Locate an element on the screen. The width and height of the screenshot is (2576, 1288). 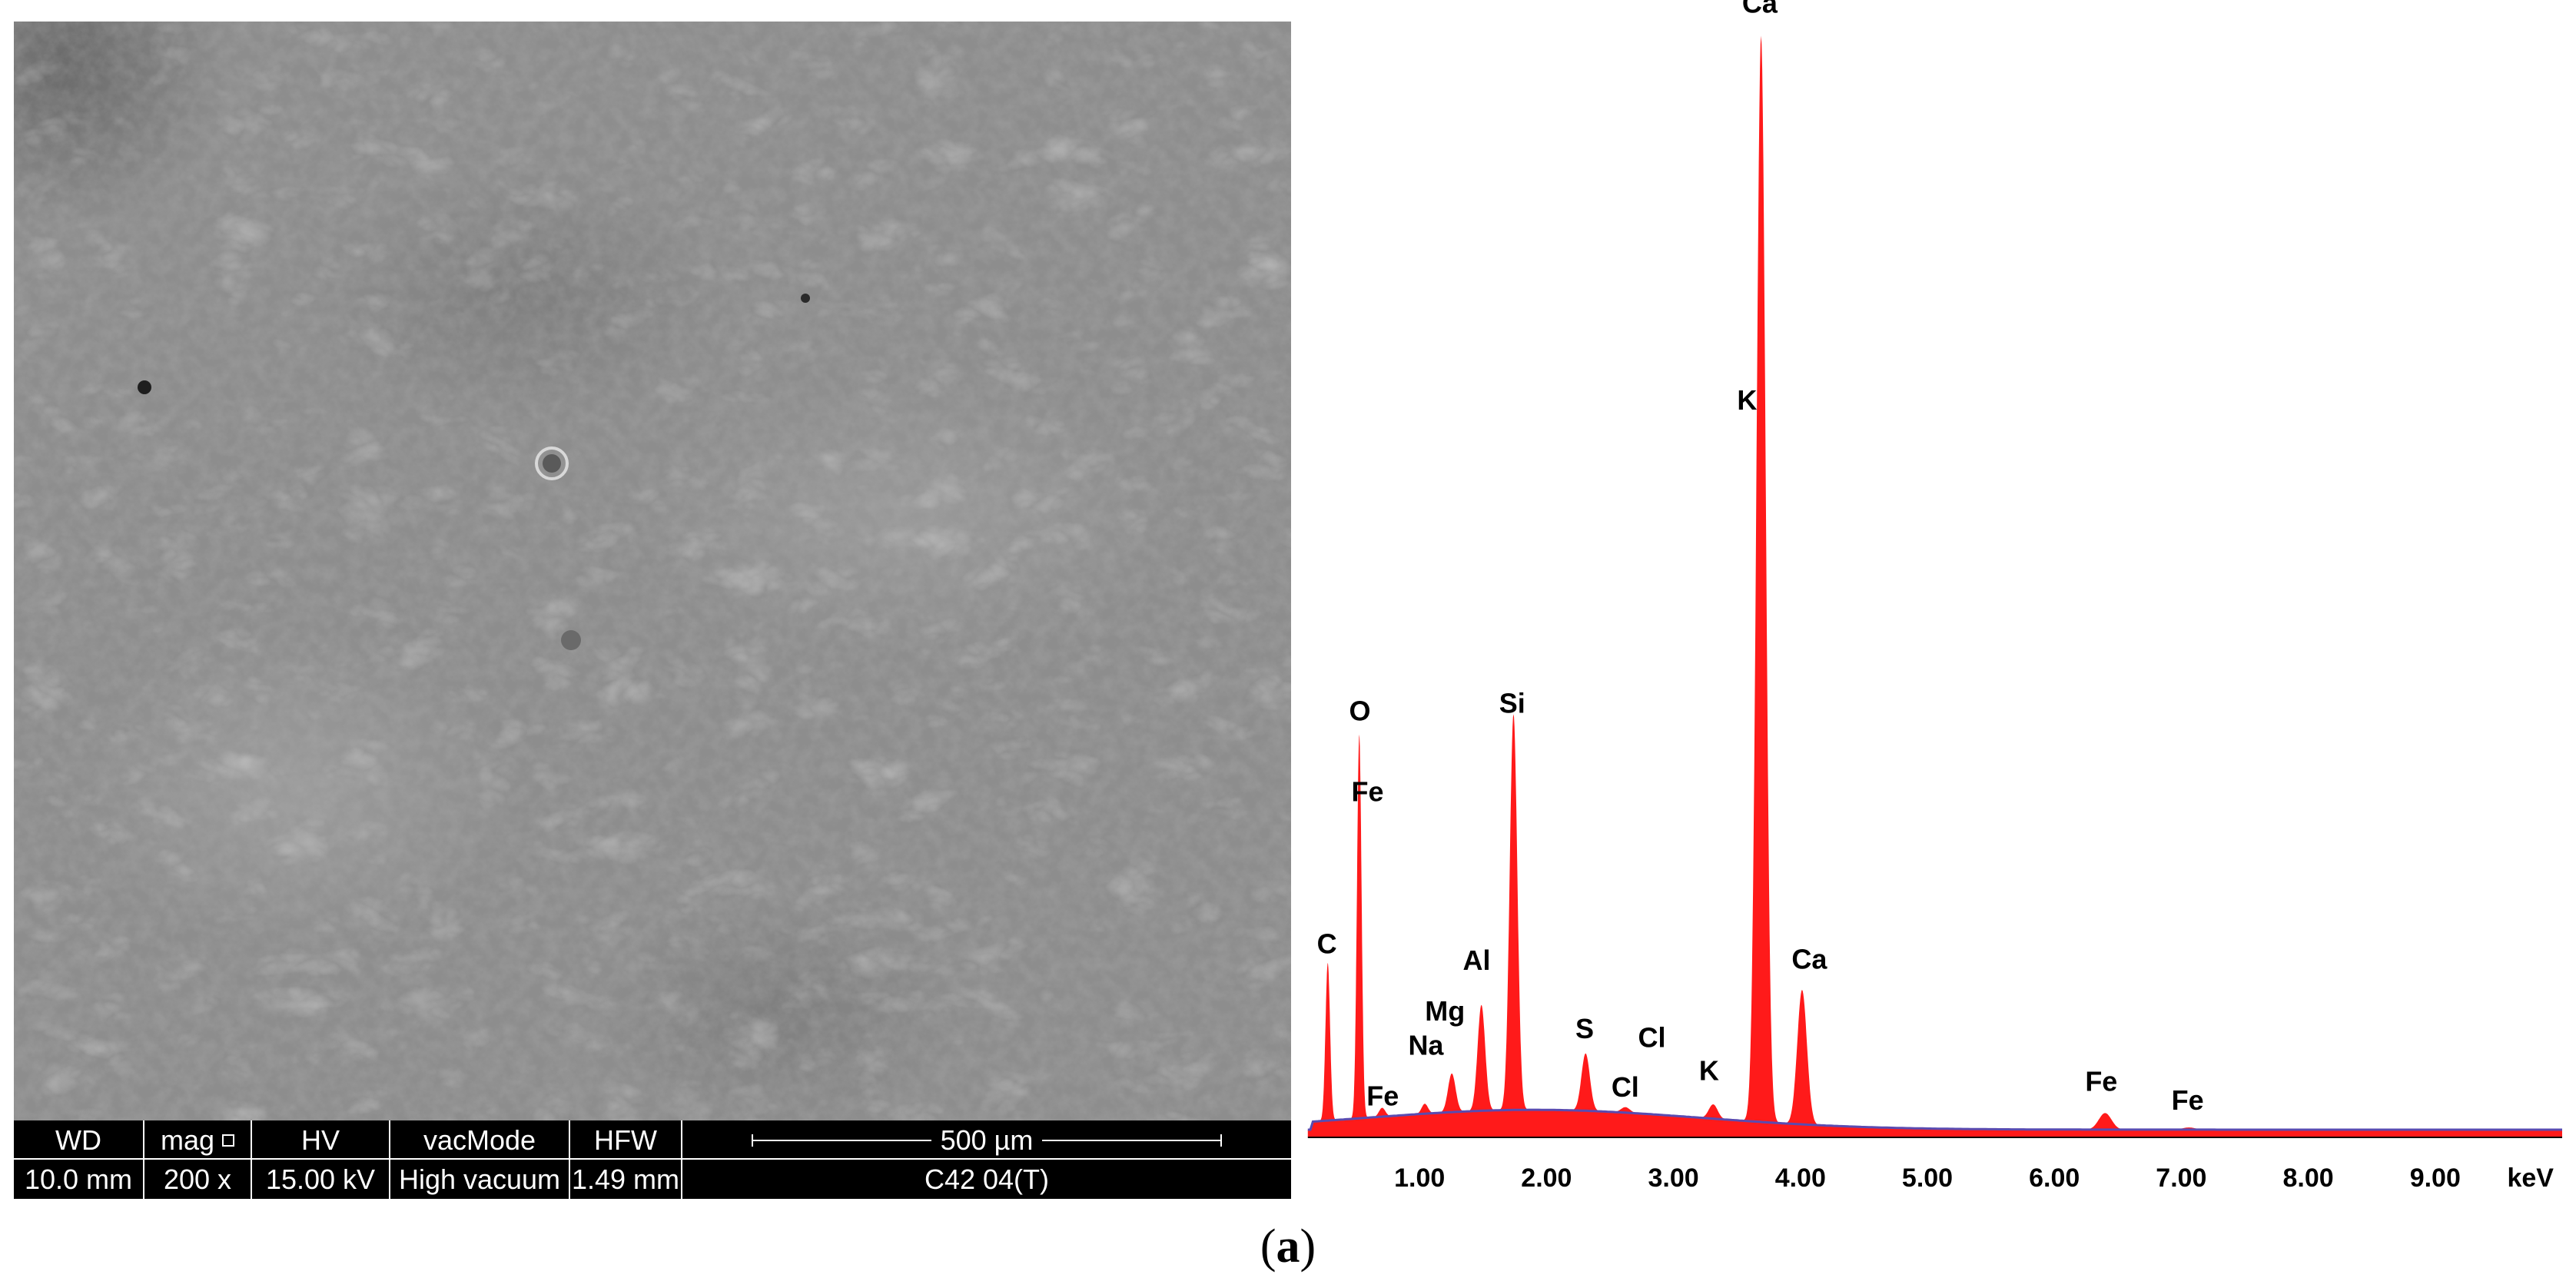
x-axis-unit-label: keV is located at coordinates (2530, 1178).